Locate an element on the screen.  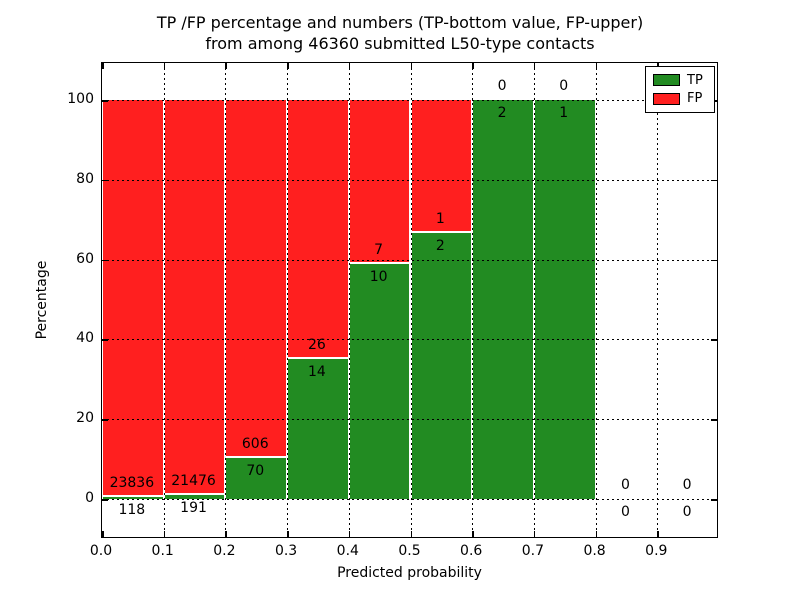
y-tick-label: 20 is located at coordinates (85, 418).